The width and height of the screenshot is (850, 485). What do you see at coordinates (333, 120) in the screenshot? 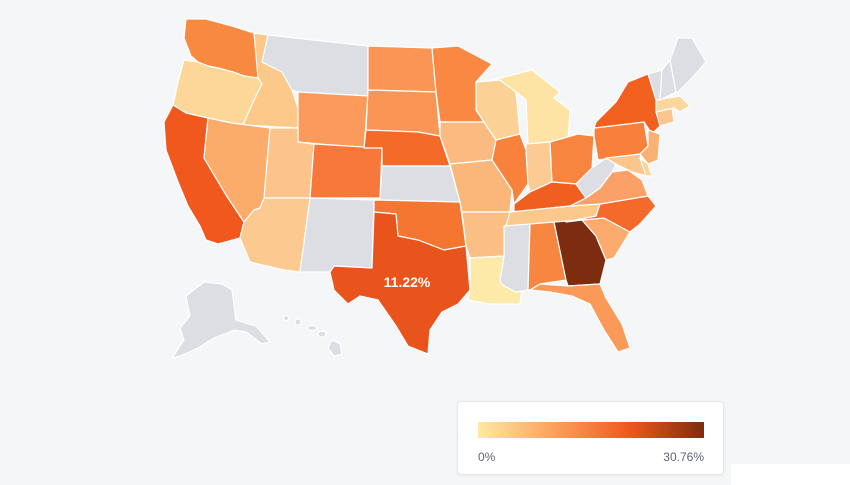
I see `state-WY` at bounding box center [333, 120].